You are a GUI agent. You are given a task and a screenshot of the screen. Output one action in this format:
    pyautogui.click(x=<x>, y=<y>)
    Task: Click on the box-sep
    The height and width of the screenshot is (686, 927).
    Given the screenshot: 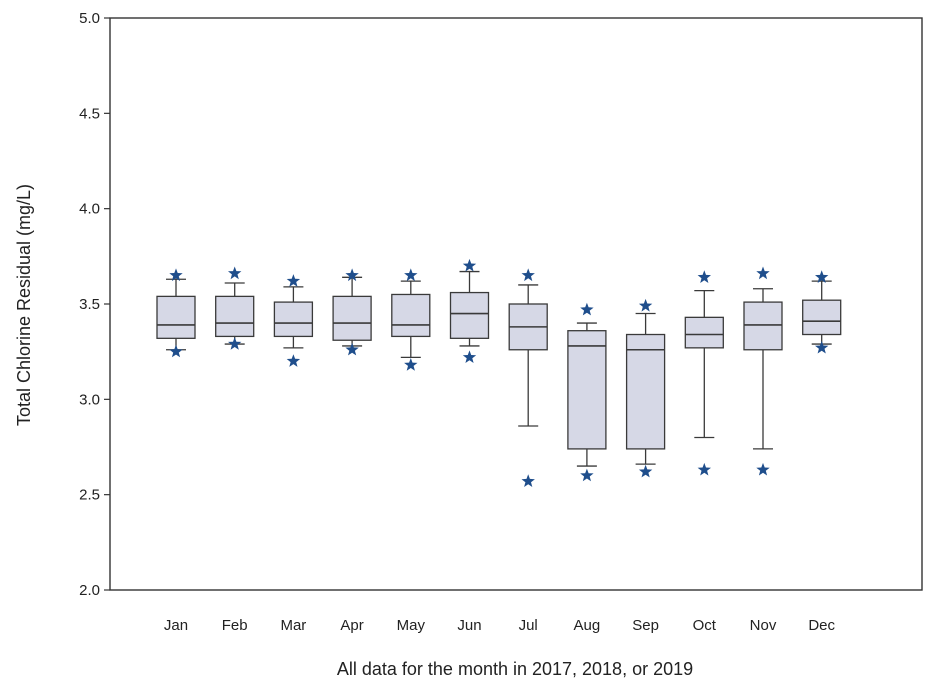 What is the action you would take?
    pyautogui.click(x=646, y=388)
    